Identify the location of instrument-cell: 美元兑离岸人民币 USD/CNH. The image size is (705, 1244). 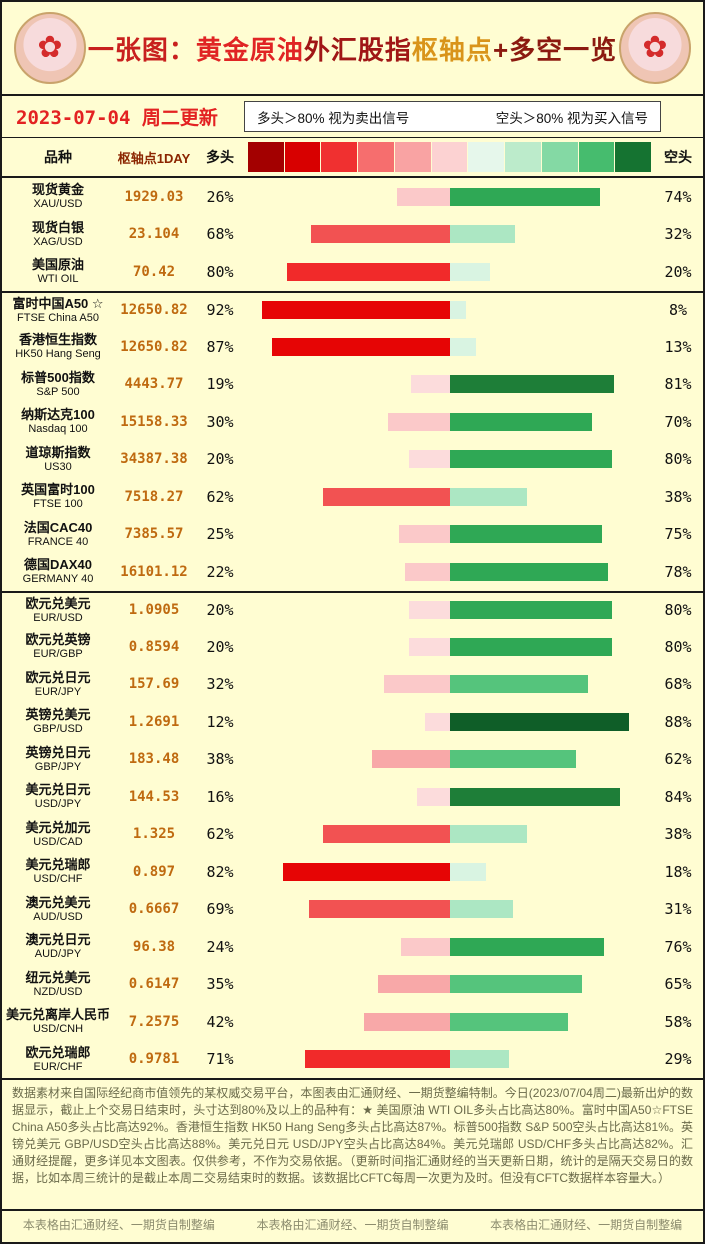
(58, 1021).